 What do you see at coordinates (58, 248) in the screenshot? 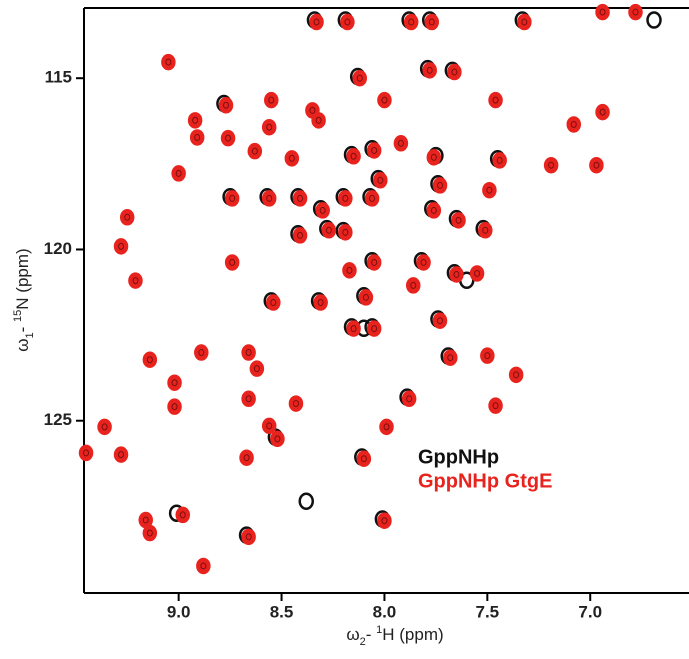
I see `y-tick-label: 120` at bounding box center [58, 248].